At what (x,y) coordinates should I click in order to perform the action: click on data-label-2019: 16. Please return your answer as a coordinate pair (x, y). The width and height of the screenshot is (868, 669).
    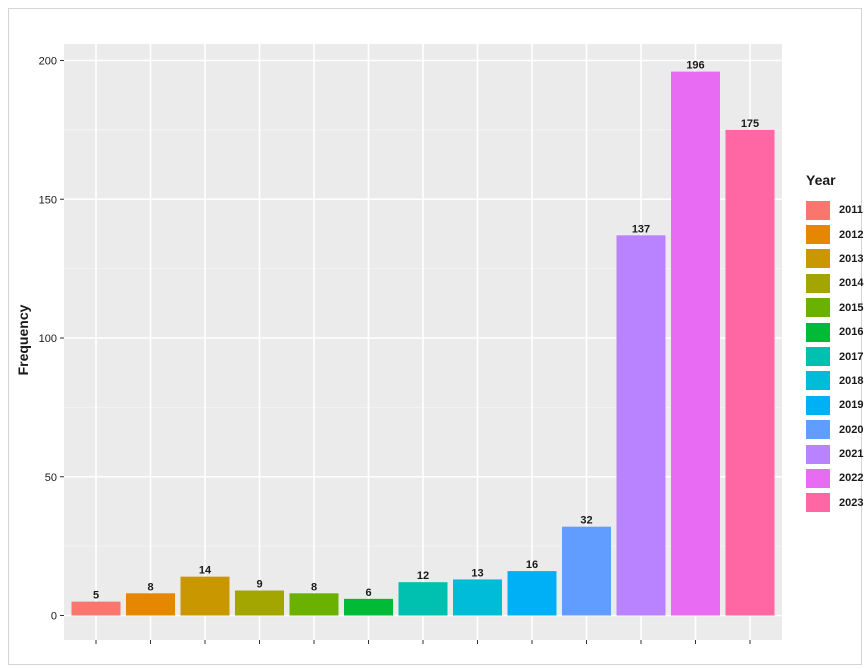
    Looking at the image, I should click on (532, 565).